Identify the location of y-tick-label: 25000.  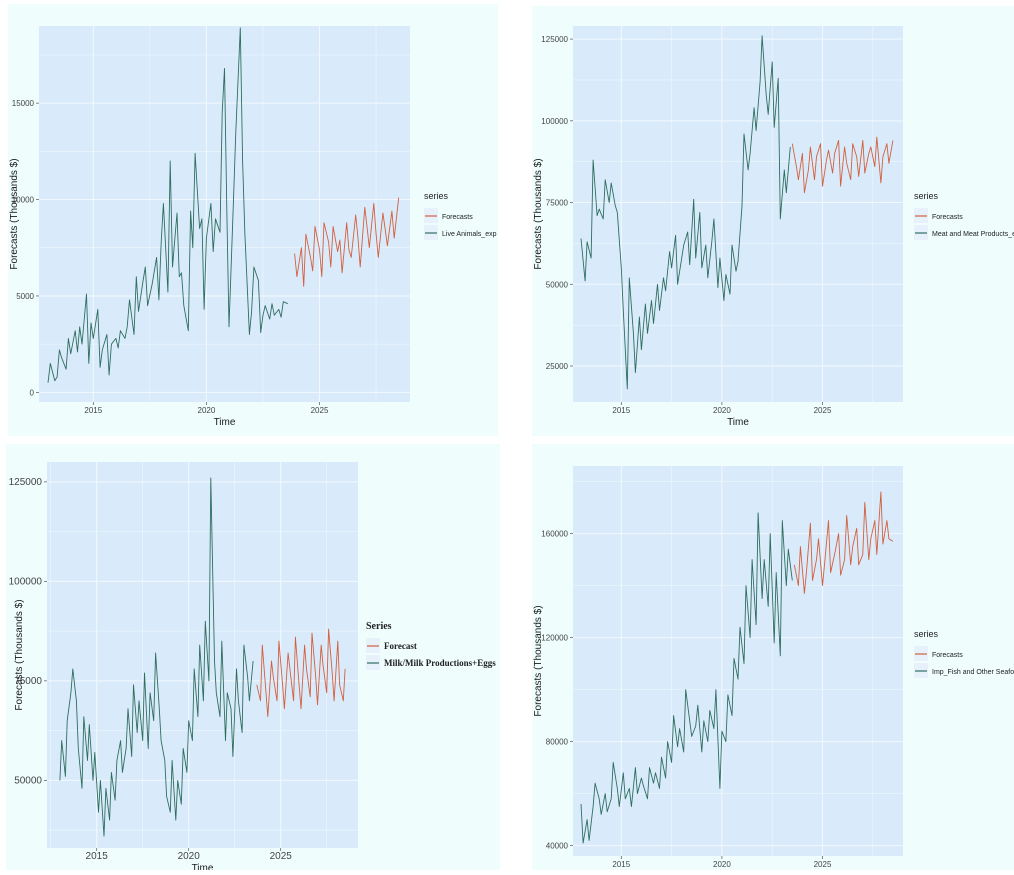
(557, 366).